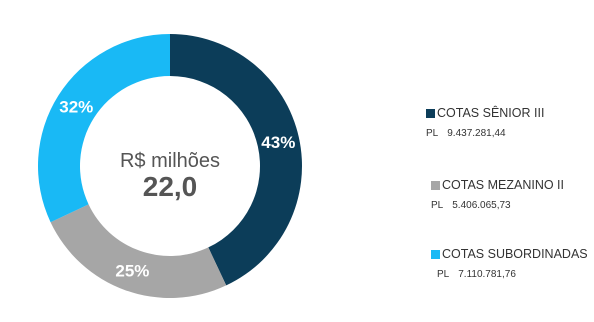  I want to click on center-label: R$ milhões, so click(170, 161).